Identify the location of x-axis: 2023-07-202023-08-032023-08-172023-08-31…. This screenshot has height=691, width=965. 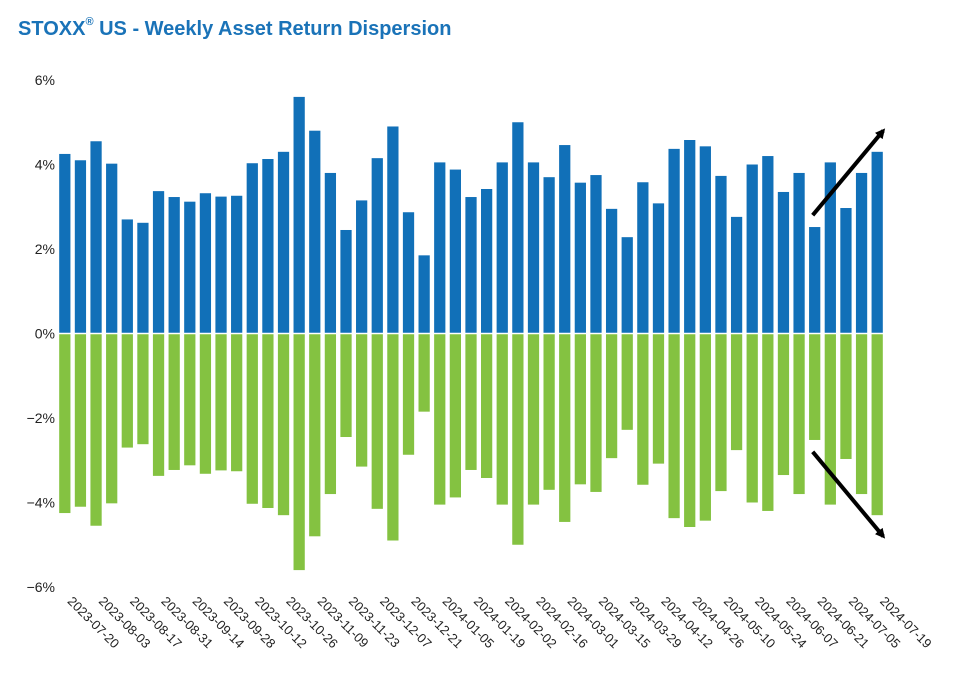
(500, 623).